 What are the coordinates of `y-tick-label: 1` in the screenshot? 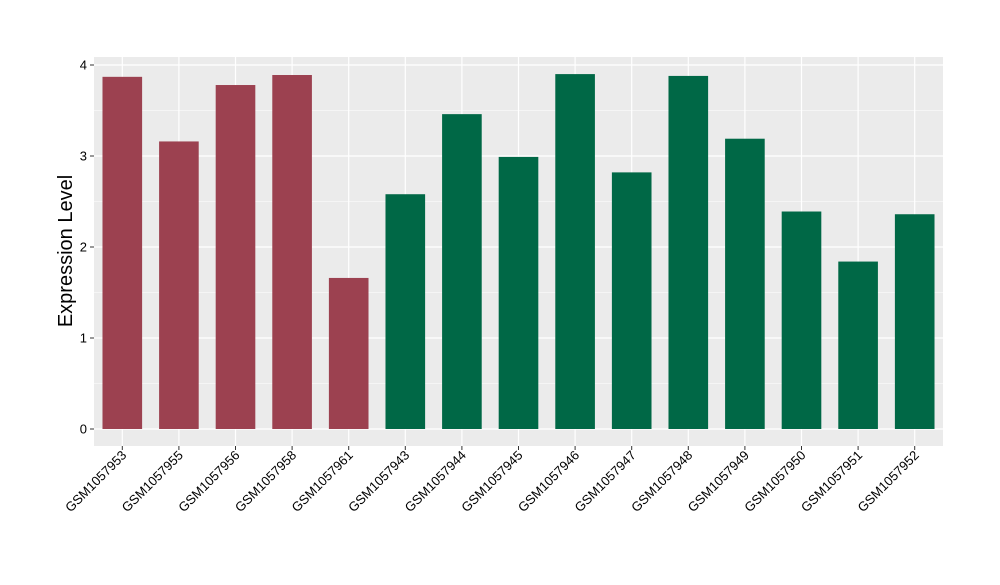 It's located at (83, 338).